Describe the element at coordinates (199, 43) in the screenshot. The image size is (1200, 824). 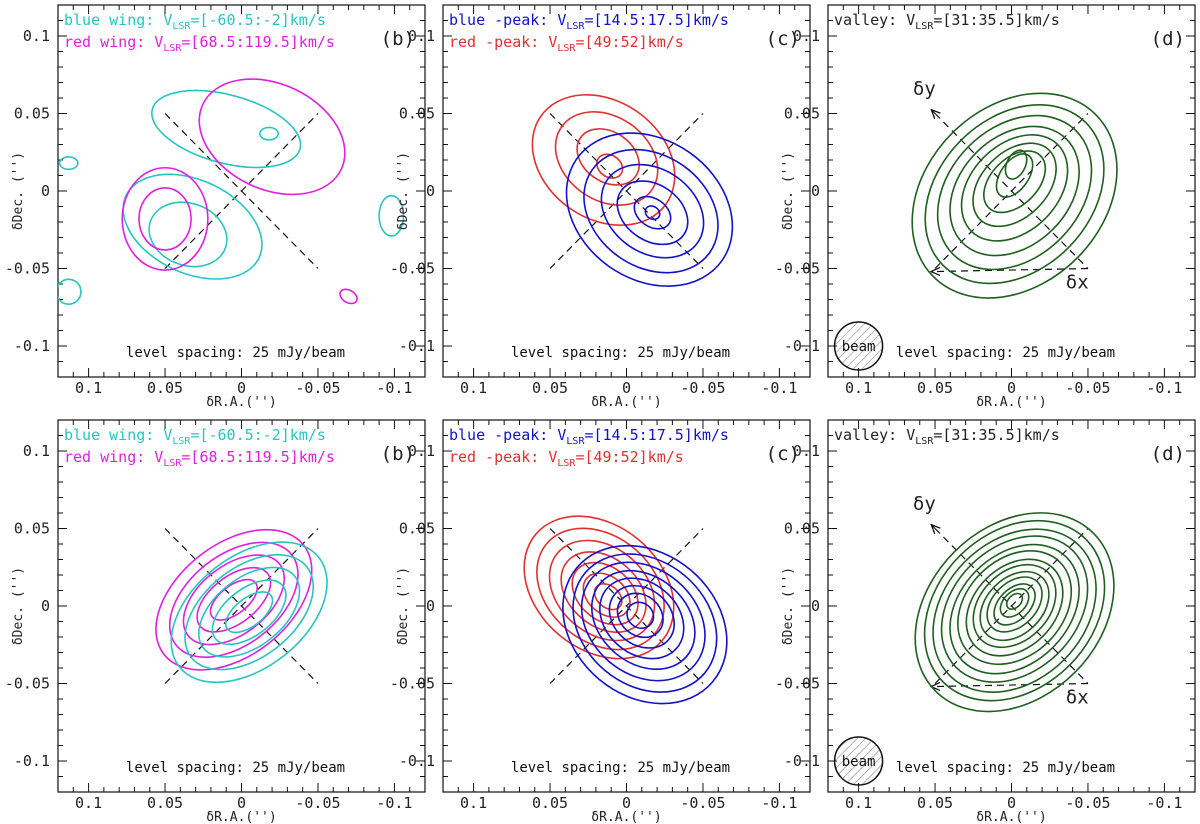
I see `legend-entry: red wing: VLSR=[68.5:119.5]km/s` at that location.